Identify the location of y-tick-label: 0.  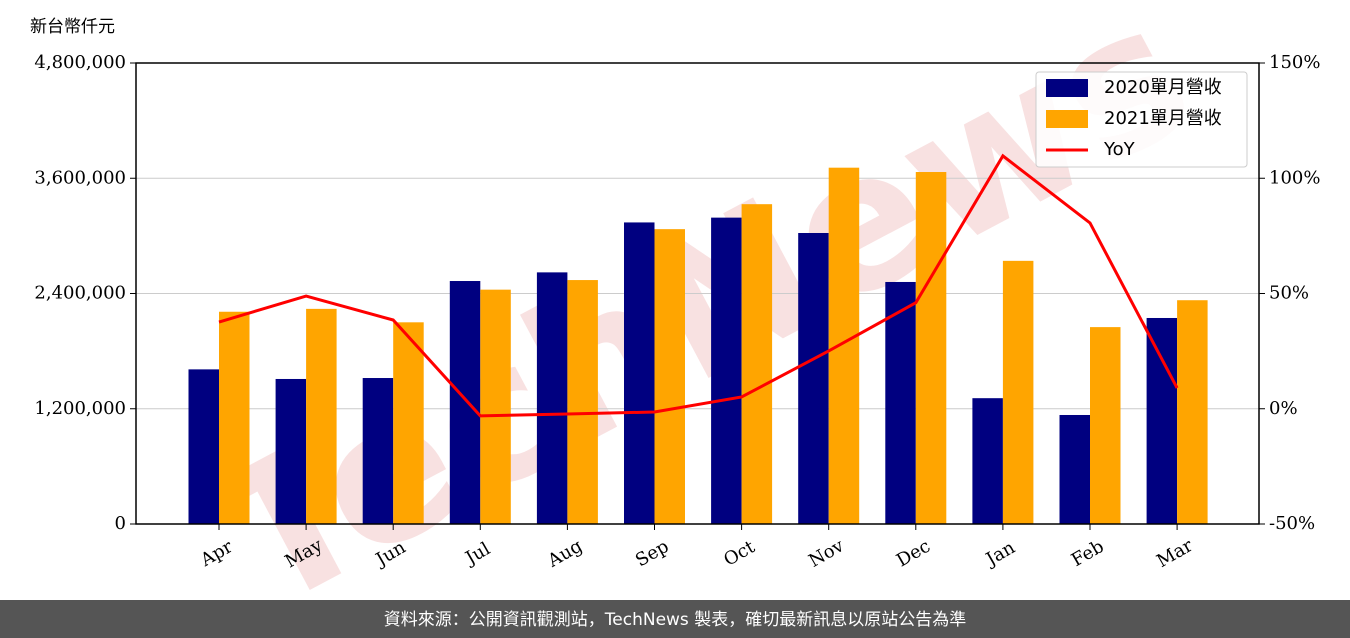
(120, 523).